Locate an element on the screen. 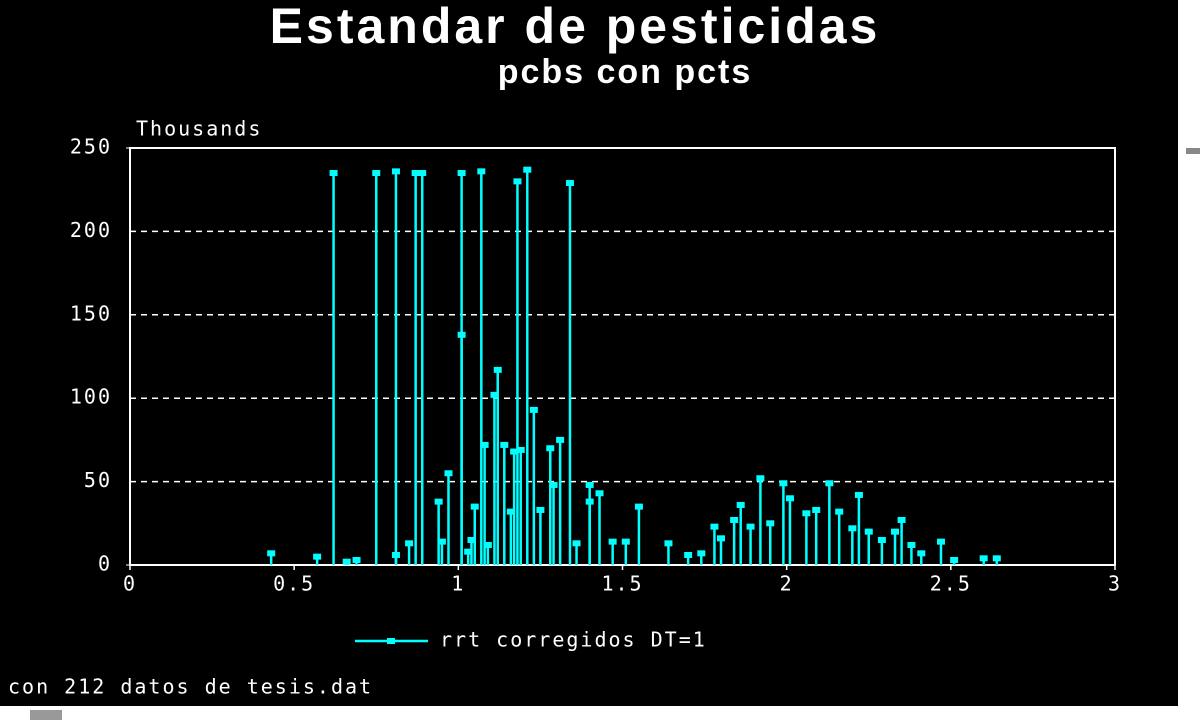  x-tick-label: 3 is located at coordinates (1115, 584).